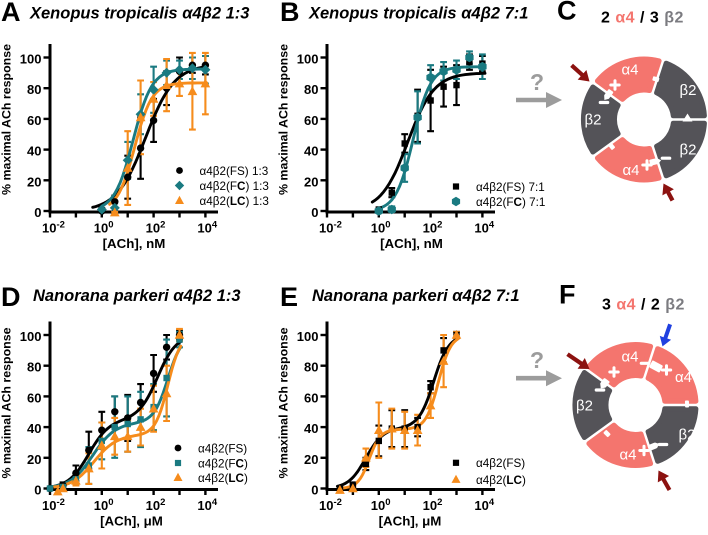  Describe the element at coordinates (234, 186) in the screenshot. I see `svg-text: α4β2(FC) 1:3` at that location.